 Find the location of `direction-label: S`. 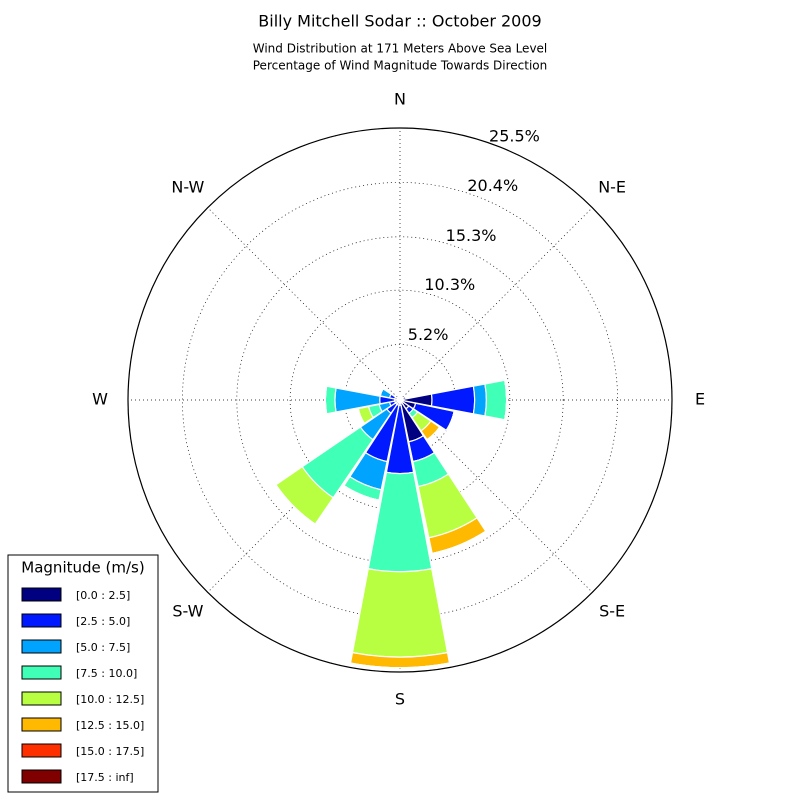

direction-label: S is located at coordinates (400, 699).